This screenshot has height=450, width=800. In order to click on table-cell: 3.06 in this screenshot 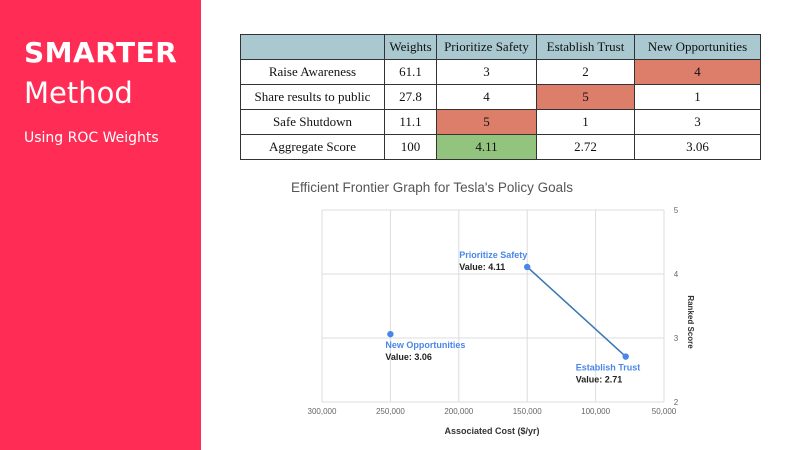, I will do `click(697, 147)`.